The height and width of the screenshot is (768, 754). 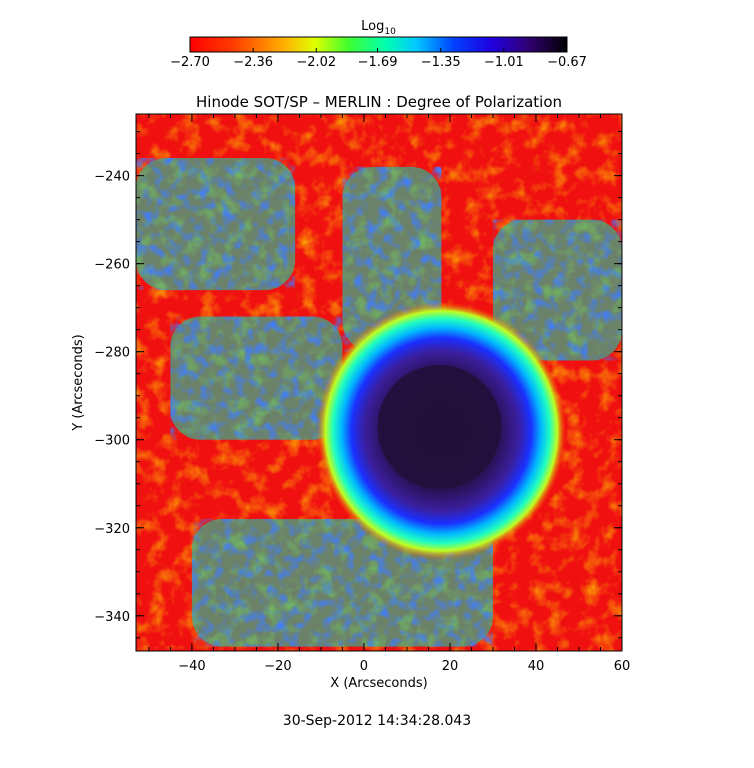 I want to click on x-tick-label: −20, so click(x=277, y=666).